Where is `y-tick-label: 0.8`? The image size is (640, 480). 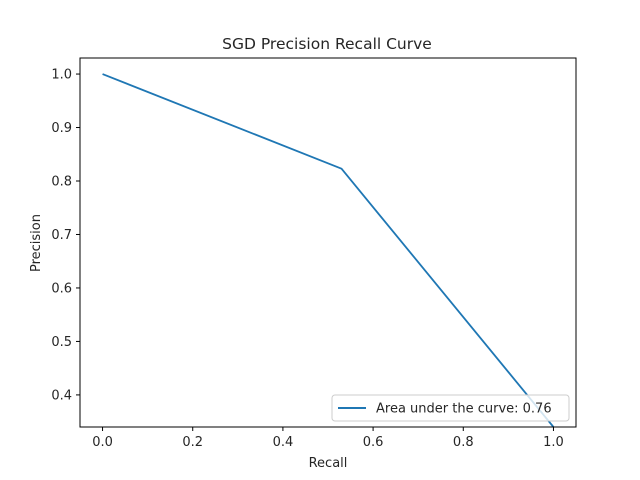 y-tick-label: 0.8 is located at coordinates (61, 182).